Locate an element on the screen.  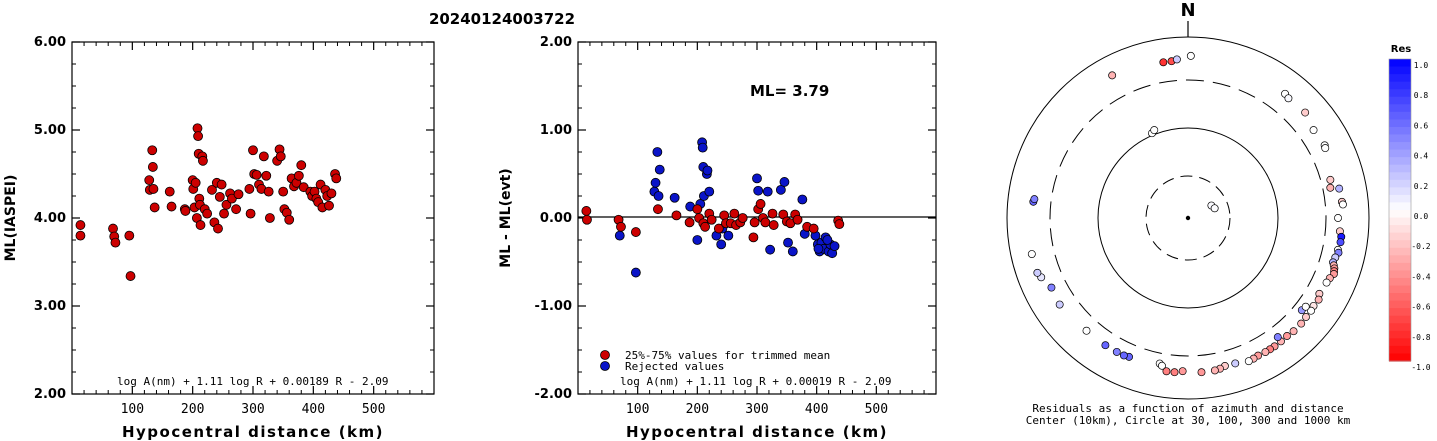
ml-summary-label: ML= is located at coordinates (771, 91).